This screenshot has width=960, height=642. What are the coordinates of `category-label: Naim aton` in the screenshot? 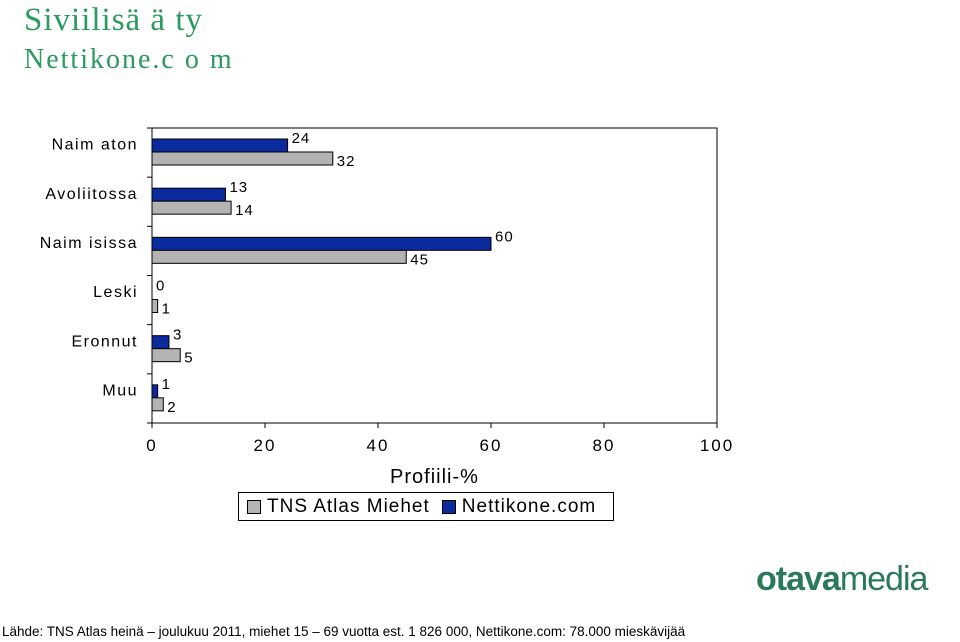 It's located at (95, 145).